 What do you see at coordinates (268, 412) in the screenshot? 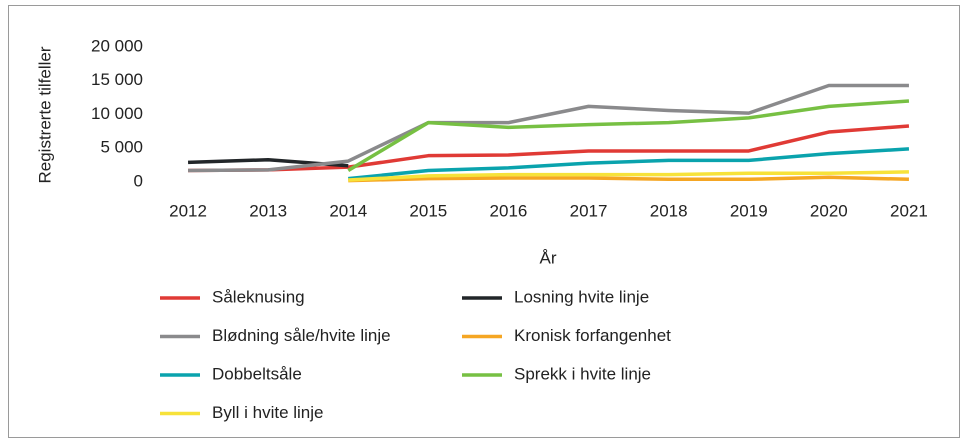
I see `legend-label: Byll i hvite linje` at bounding box center [268, 412].